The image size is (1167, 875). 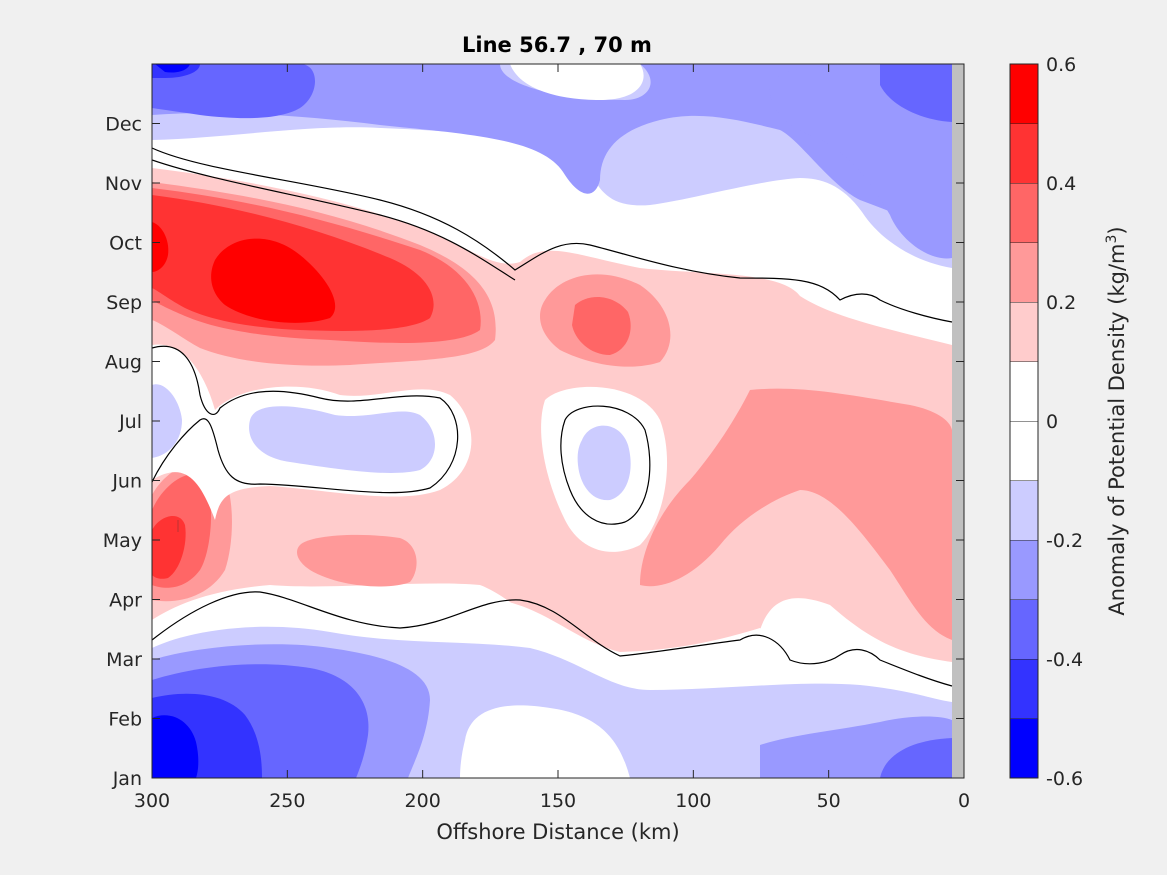 I want to click on y-tick-label: Dec, so click(x=123, y=125).